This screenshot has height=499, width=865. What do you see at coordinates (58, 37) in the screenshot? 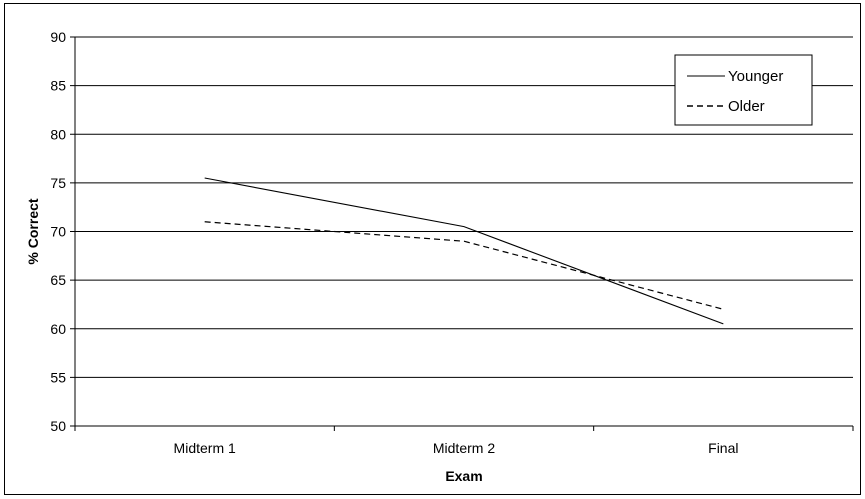
I see `y-tick-label: 90` at bounding box center [58, 37].